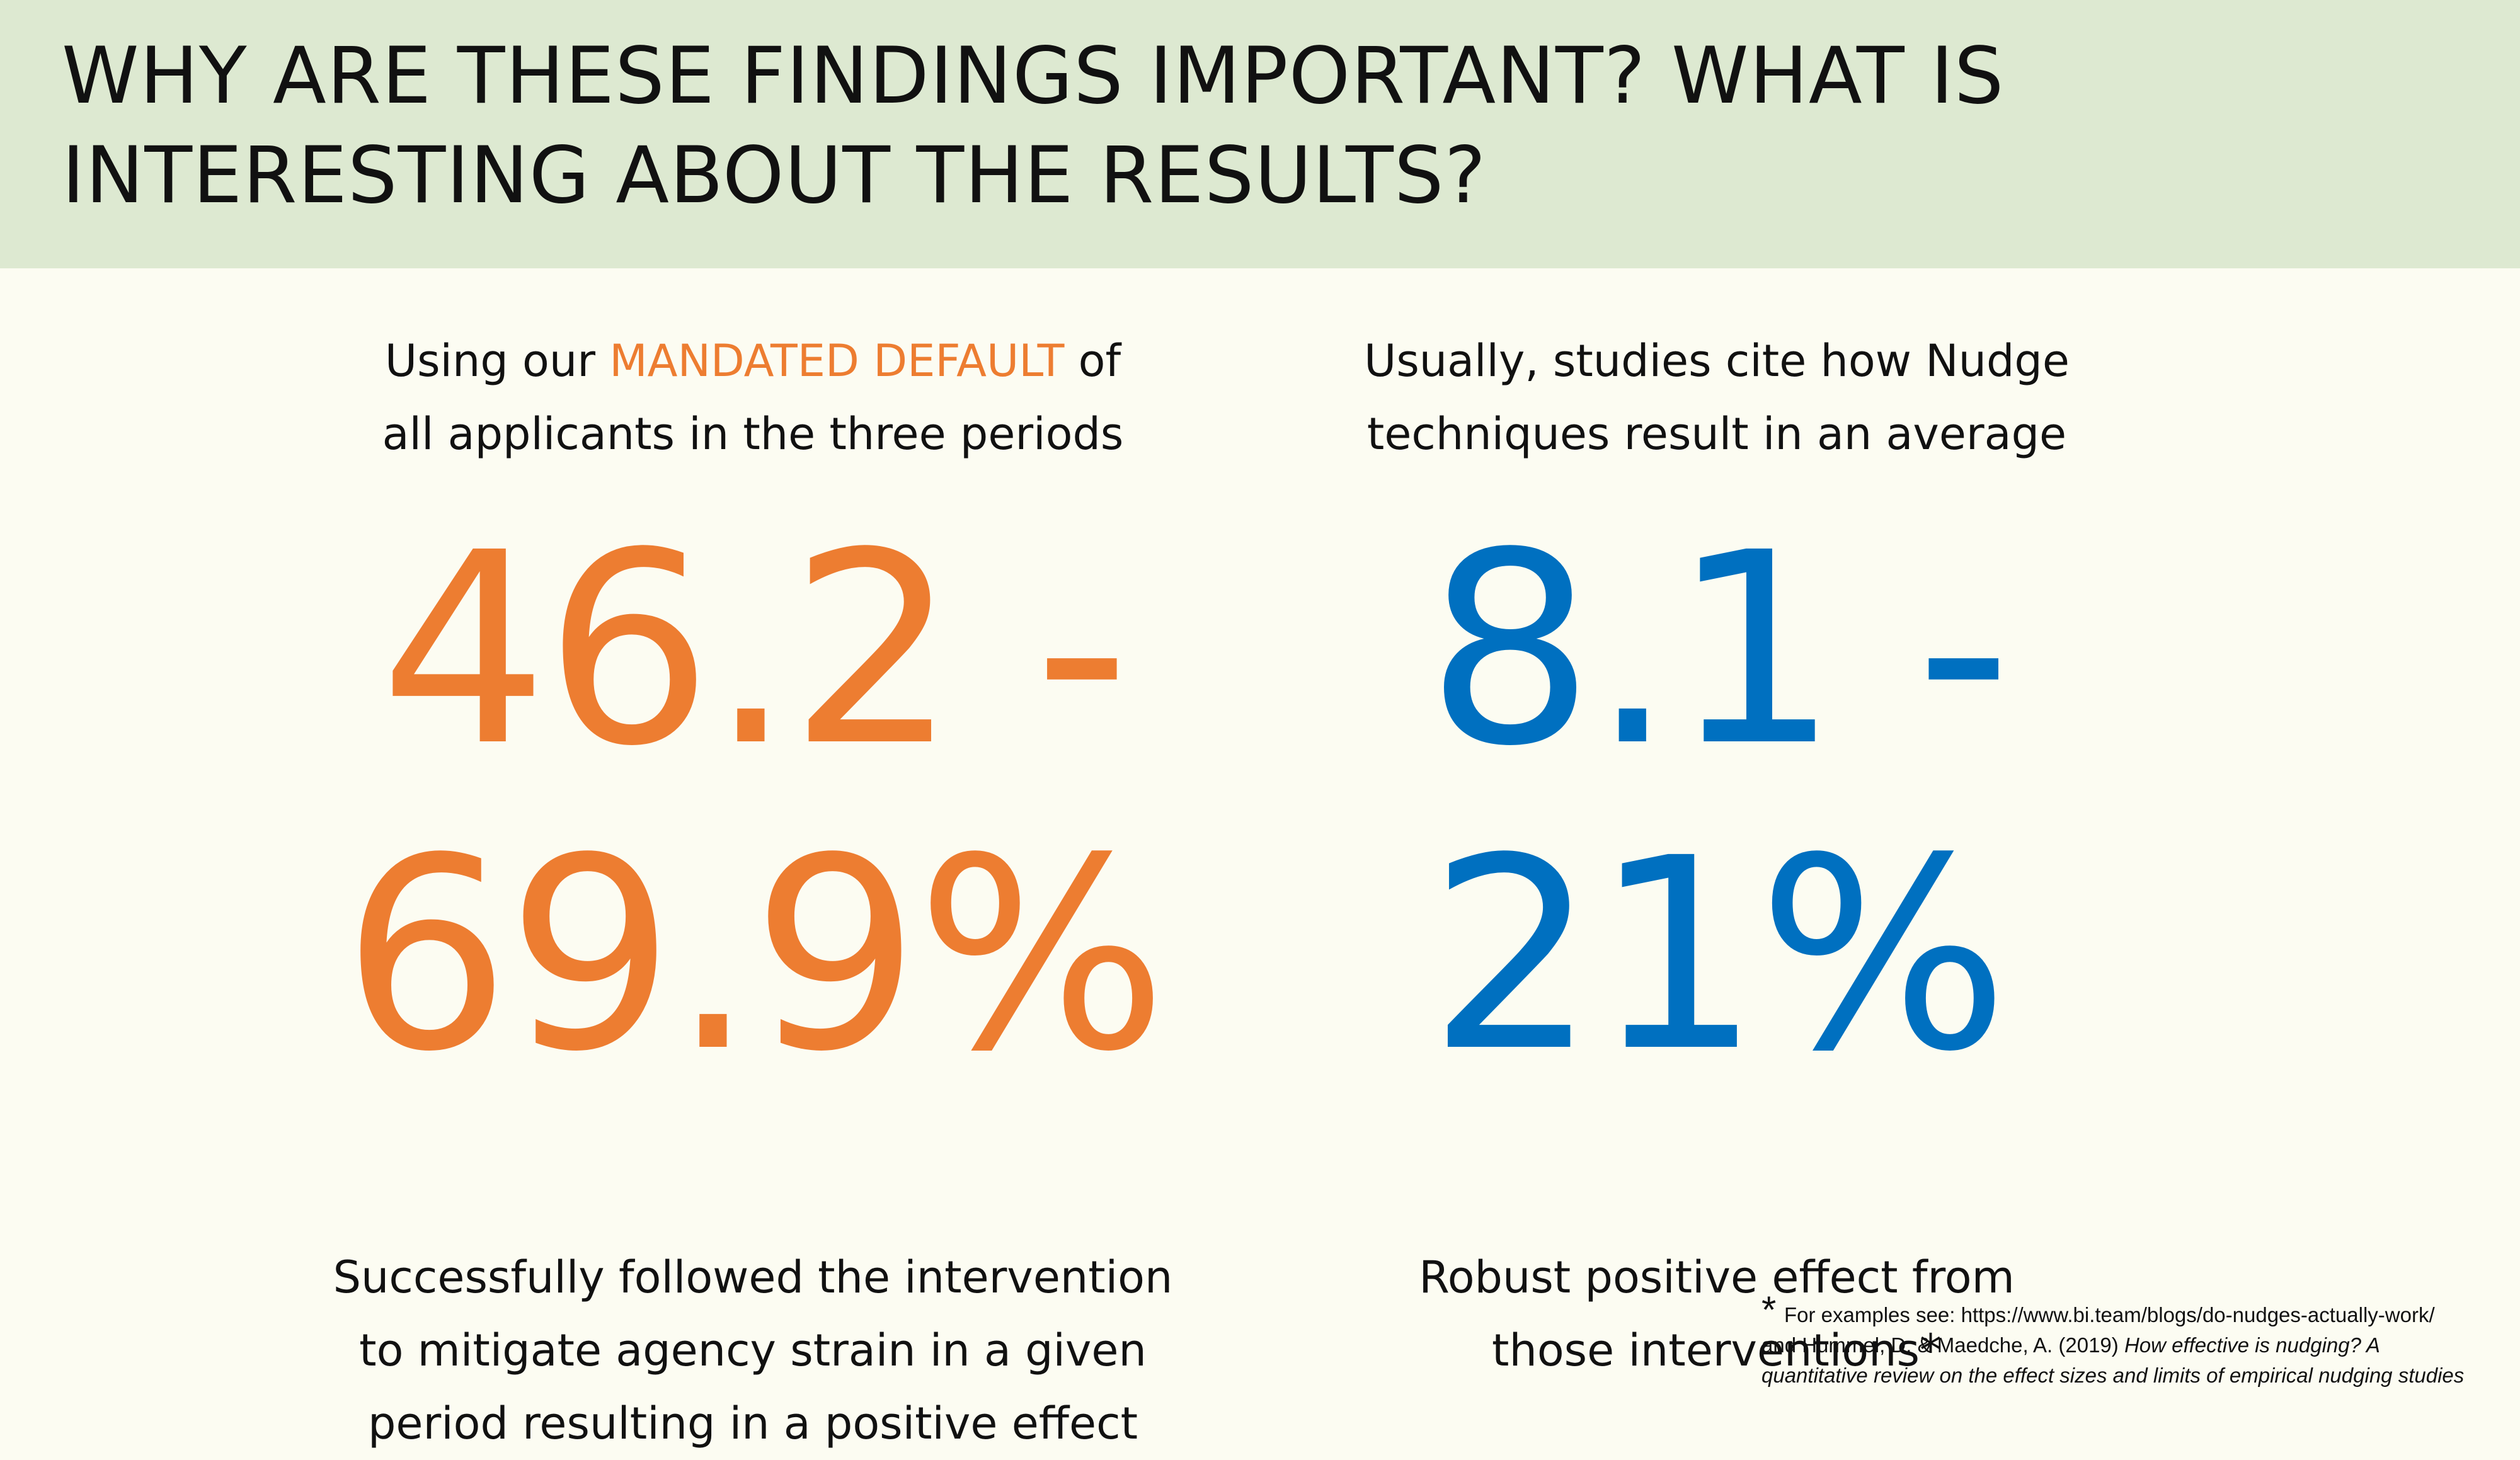 The image size is (2520, 1460). Describe the element at coordinates (497, 361) in the screenshot. I see `left-intro-before: Using our` at that location.